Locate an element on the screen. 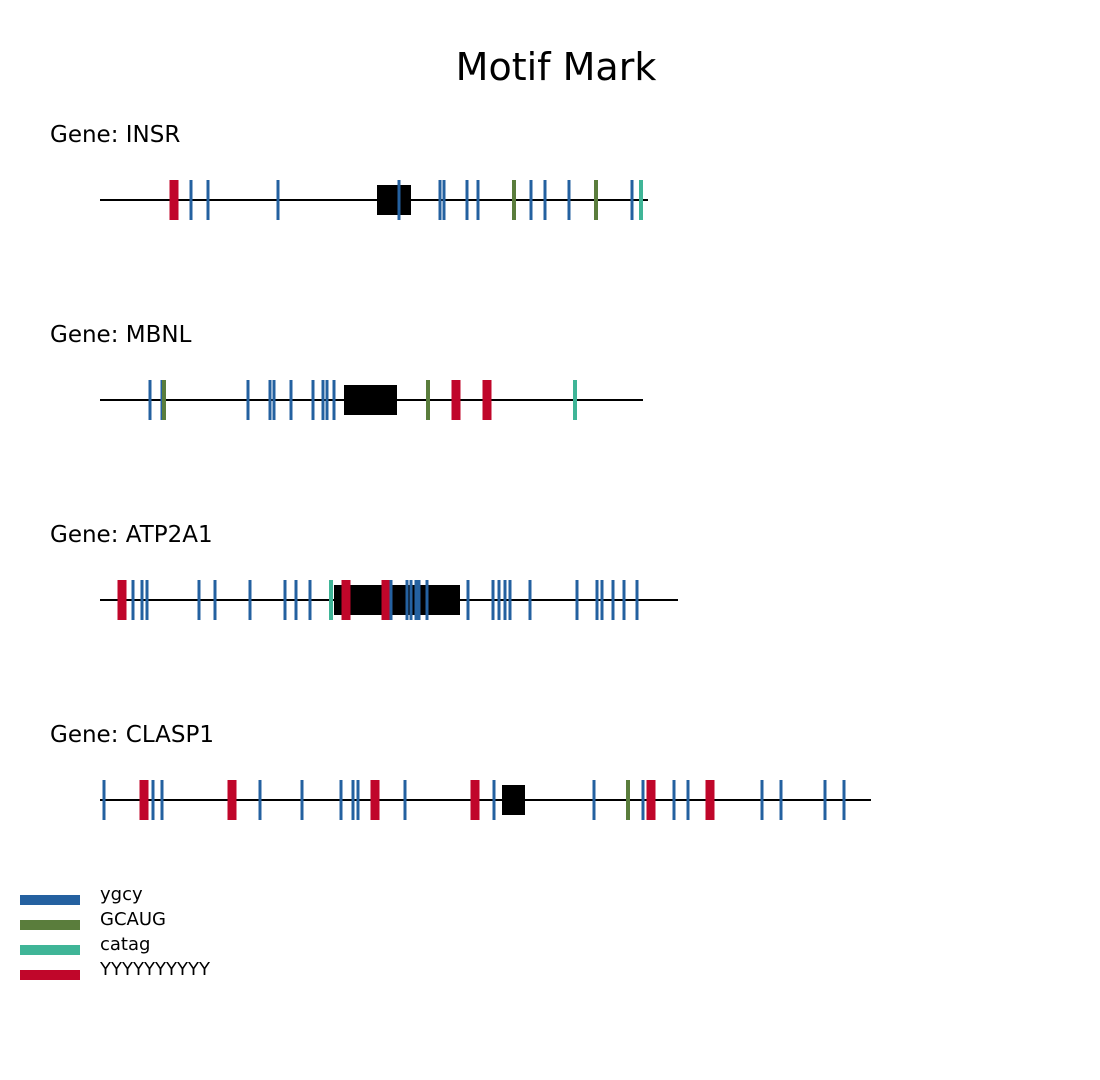 This screenshot has height=1080, width=1100. gene-label: Gene: ATP2A1 is located at coordinates (131, 535).